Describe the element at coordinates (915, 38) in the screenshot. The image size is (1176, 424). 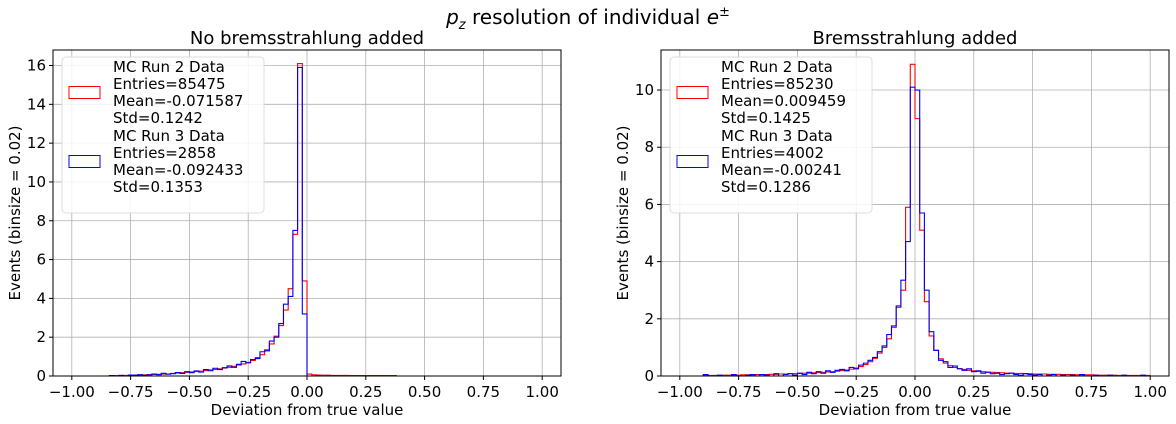
I see `chart-title: Bremsstrahlung added` at that location.